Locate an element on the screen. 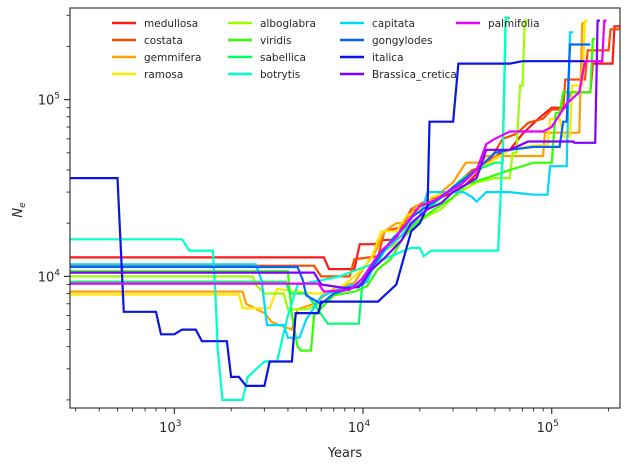 The image size is (630, 474). legend-item: Brassica_cretica is located at coordinates (398, 75).